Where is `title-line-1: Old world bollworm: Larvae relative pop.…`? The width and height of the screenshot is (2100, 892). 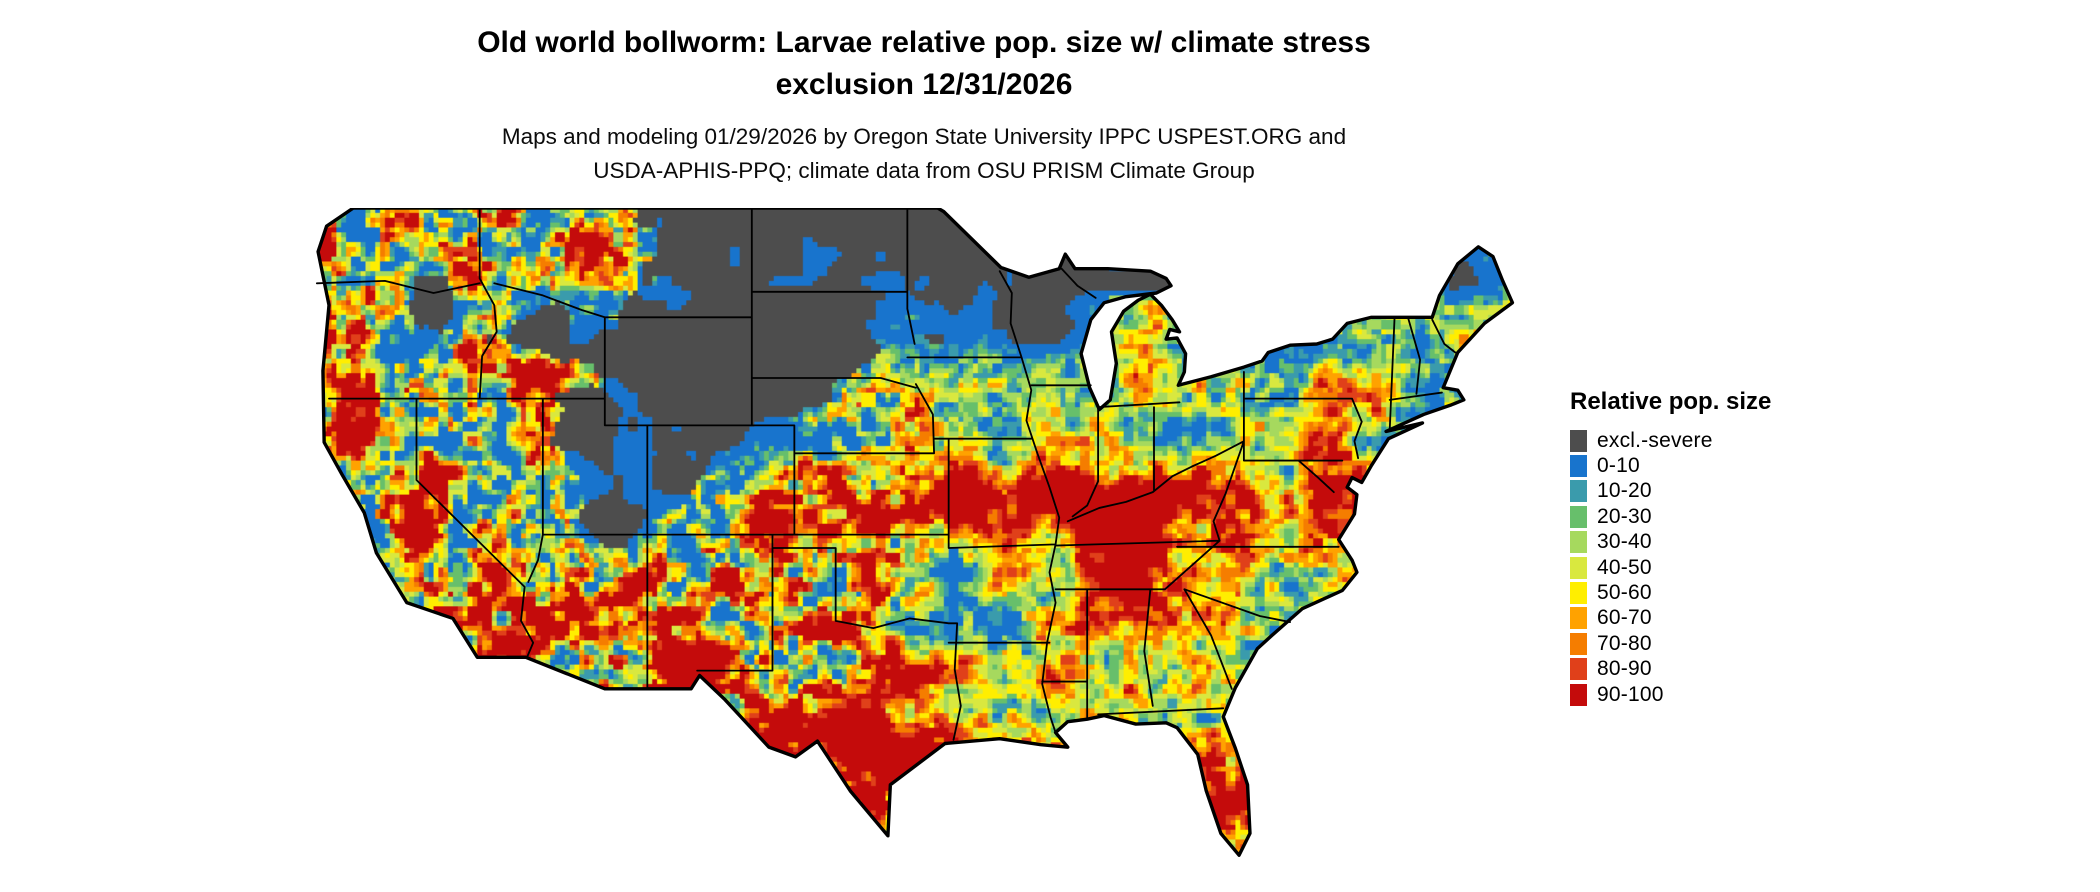 title-line-1: Old world bollworm: Larvae relative pop.… is located at coordinates (924, 42).